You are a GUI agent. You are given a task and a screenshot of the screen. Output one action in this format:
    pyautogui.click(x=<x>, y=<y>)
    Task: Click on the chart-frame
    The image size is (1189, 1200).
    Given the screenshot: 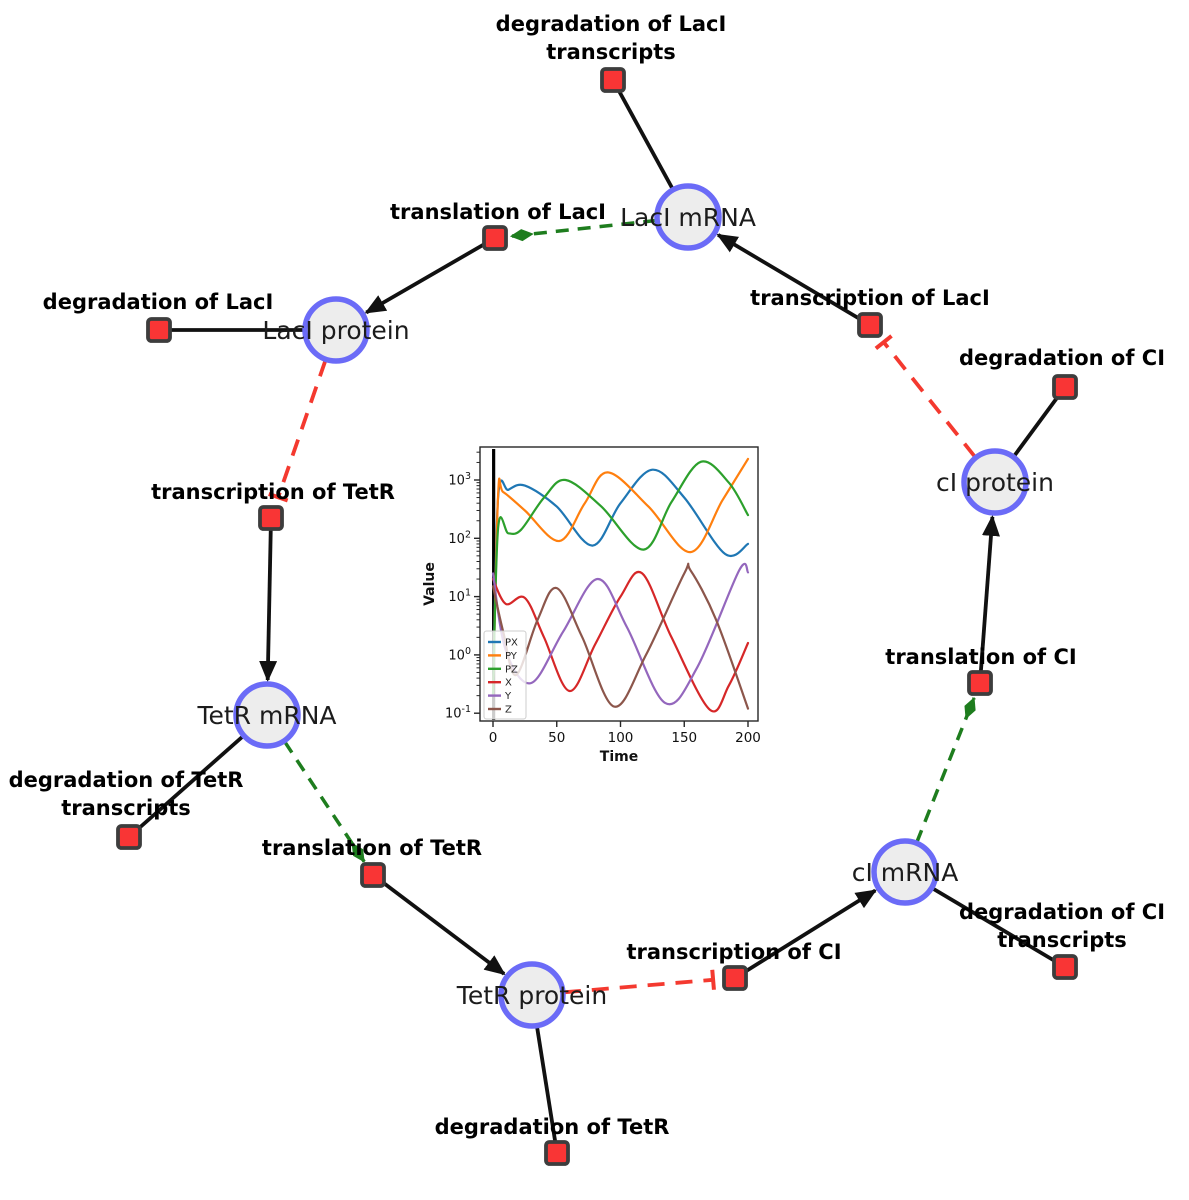 What is the action you would take?
    pyautogui.click(x=619, y=584)
    